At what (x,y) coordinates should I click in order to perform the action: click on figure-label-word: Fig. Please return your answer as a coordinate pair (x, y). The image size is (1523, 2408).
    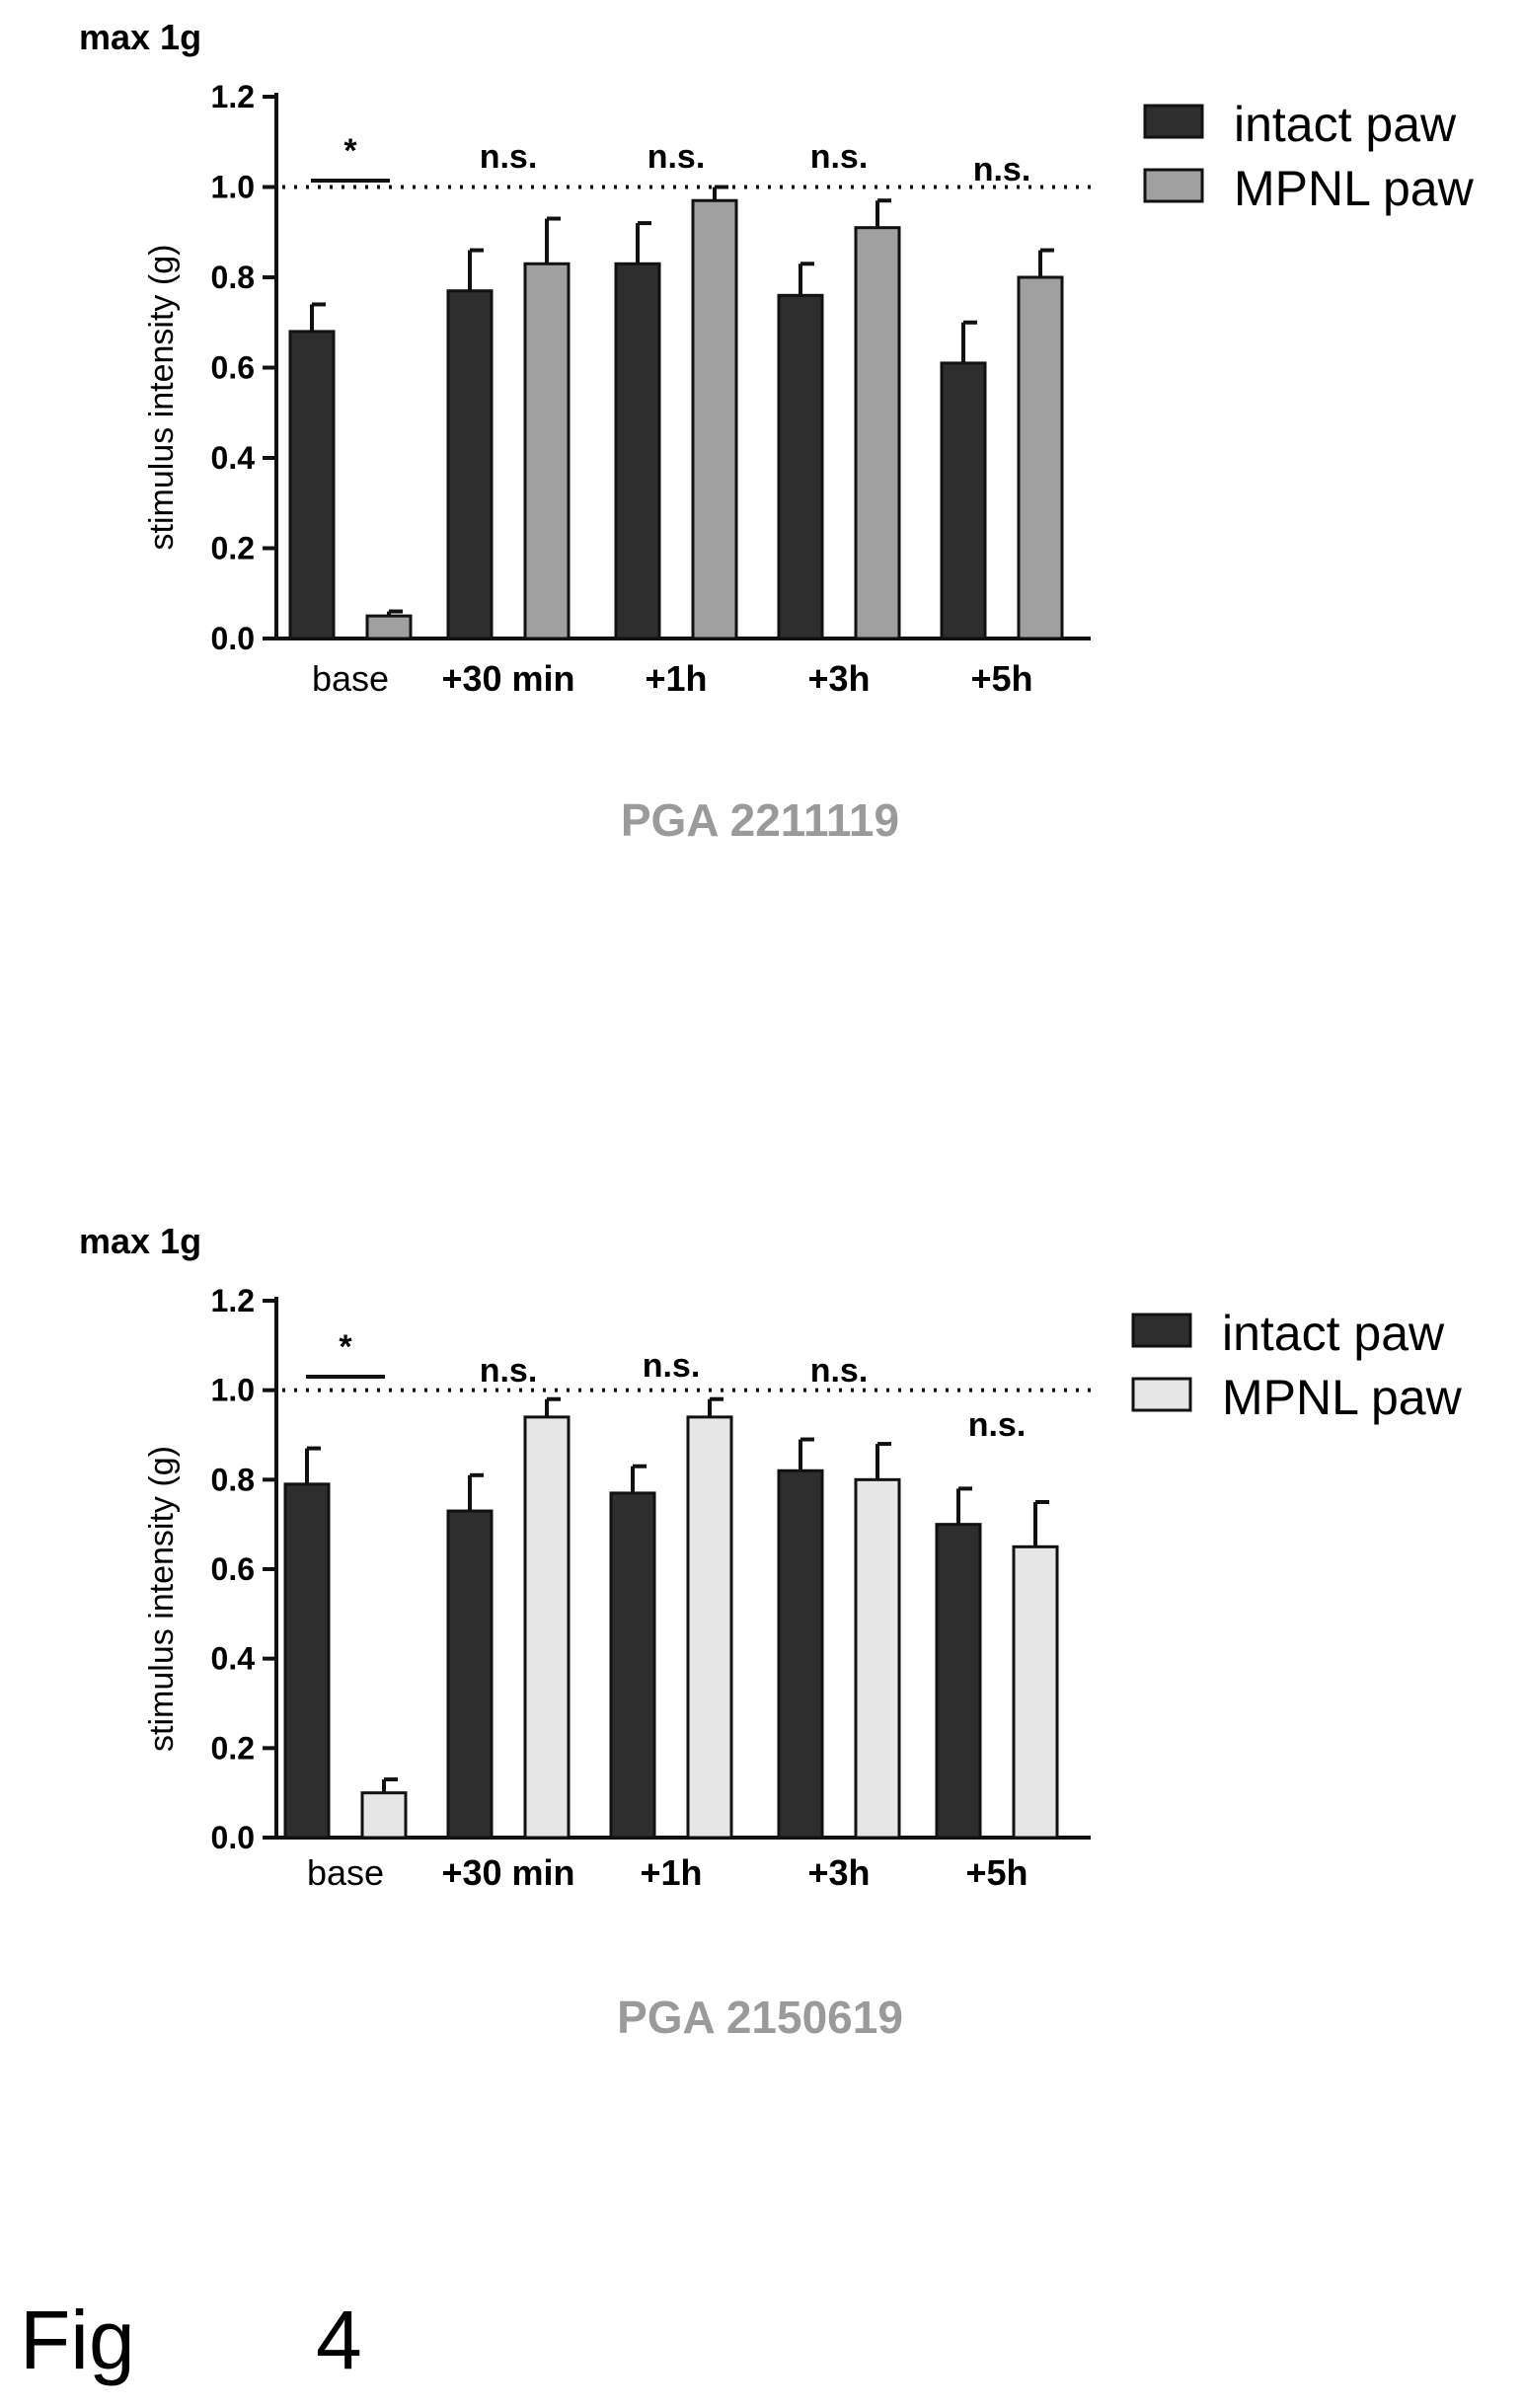
    Looking at the image, I should click on (77, 2340).